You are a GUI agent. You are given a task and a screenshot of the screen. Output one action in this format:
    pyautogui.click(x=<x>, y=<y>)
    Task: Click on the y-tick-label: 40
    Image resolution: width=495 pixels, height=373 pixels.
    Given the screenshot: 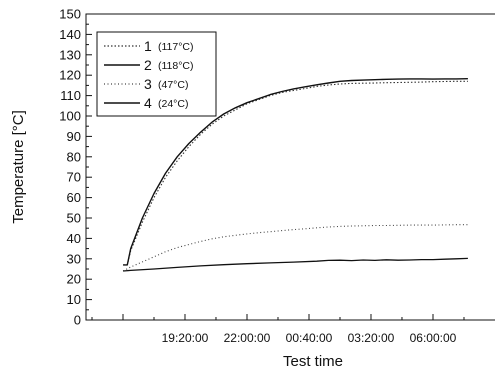 What is the action you would take?
    pyautogui.click(x=74, y=238)
    